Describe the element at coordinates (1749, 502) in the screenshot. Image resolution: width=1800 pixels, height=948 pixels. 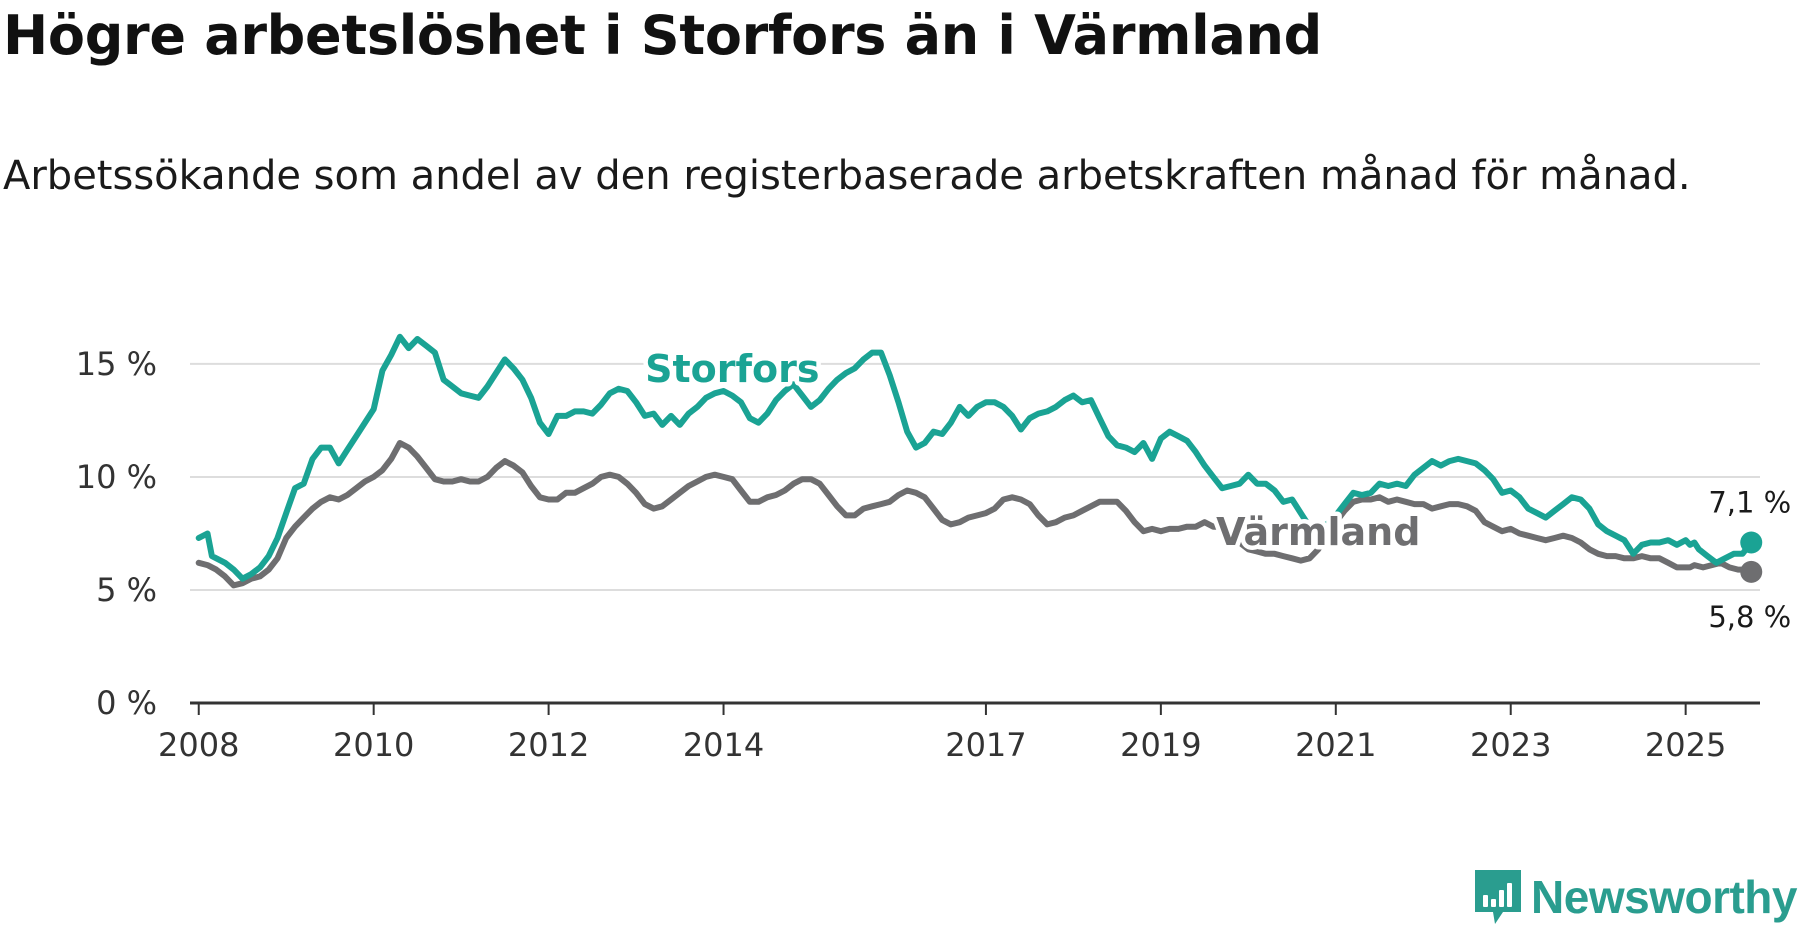
I see `end-value-label: 7,1 %` at that location.